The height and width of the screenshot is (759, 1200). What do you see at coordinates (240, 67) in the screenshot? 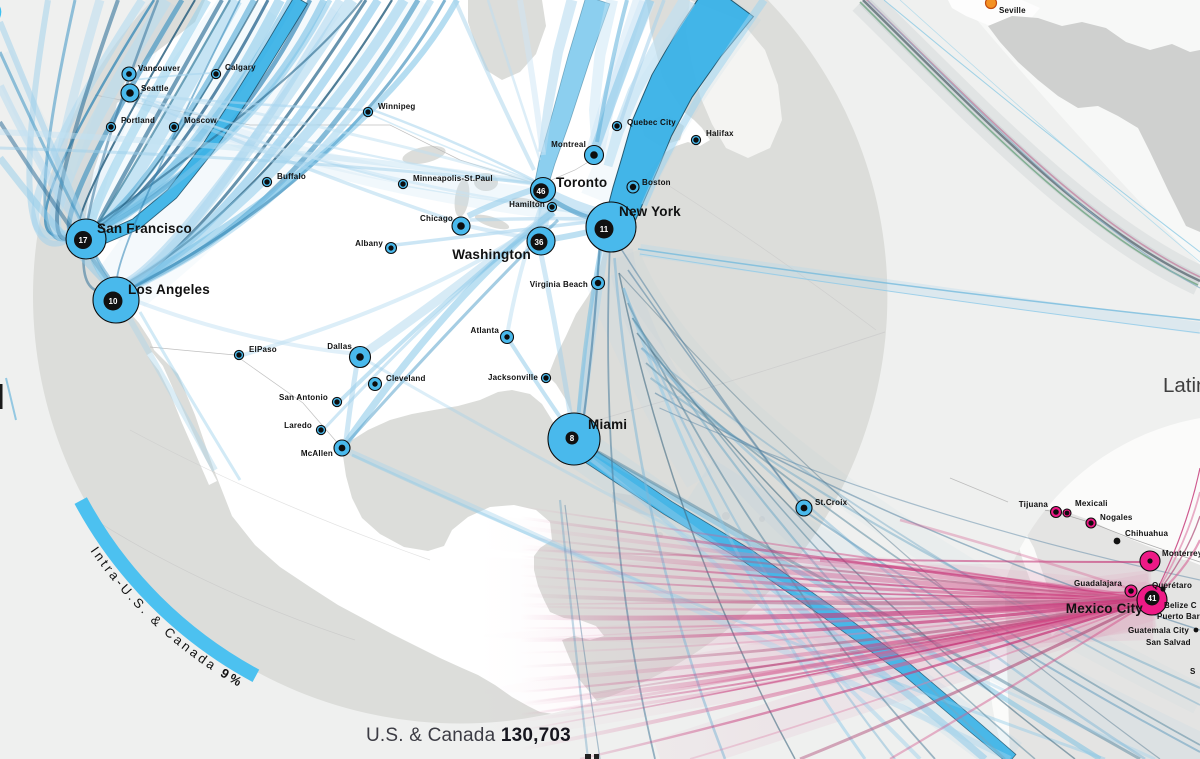
I see `svg-text: Calgary` at bounding box center [240, 67].